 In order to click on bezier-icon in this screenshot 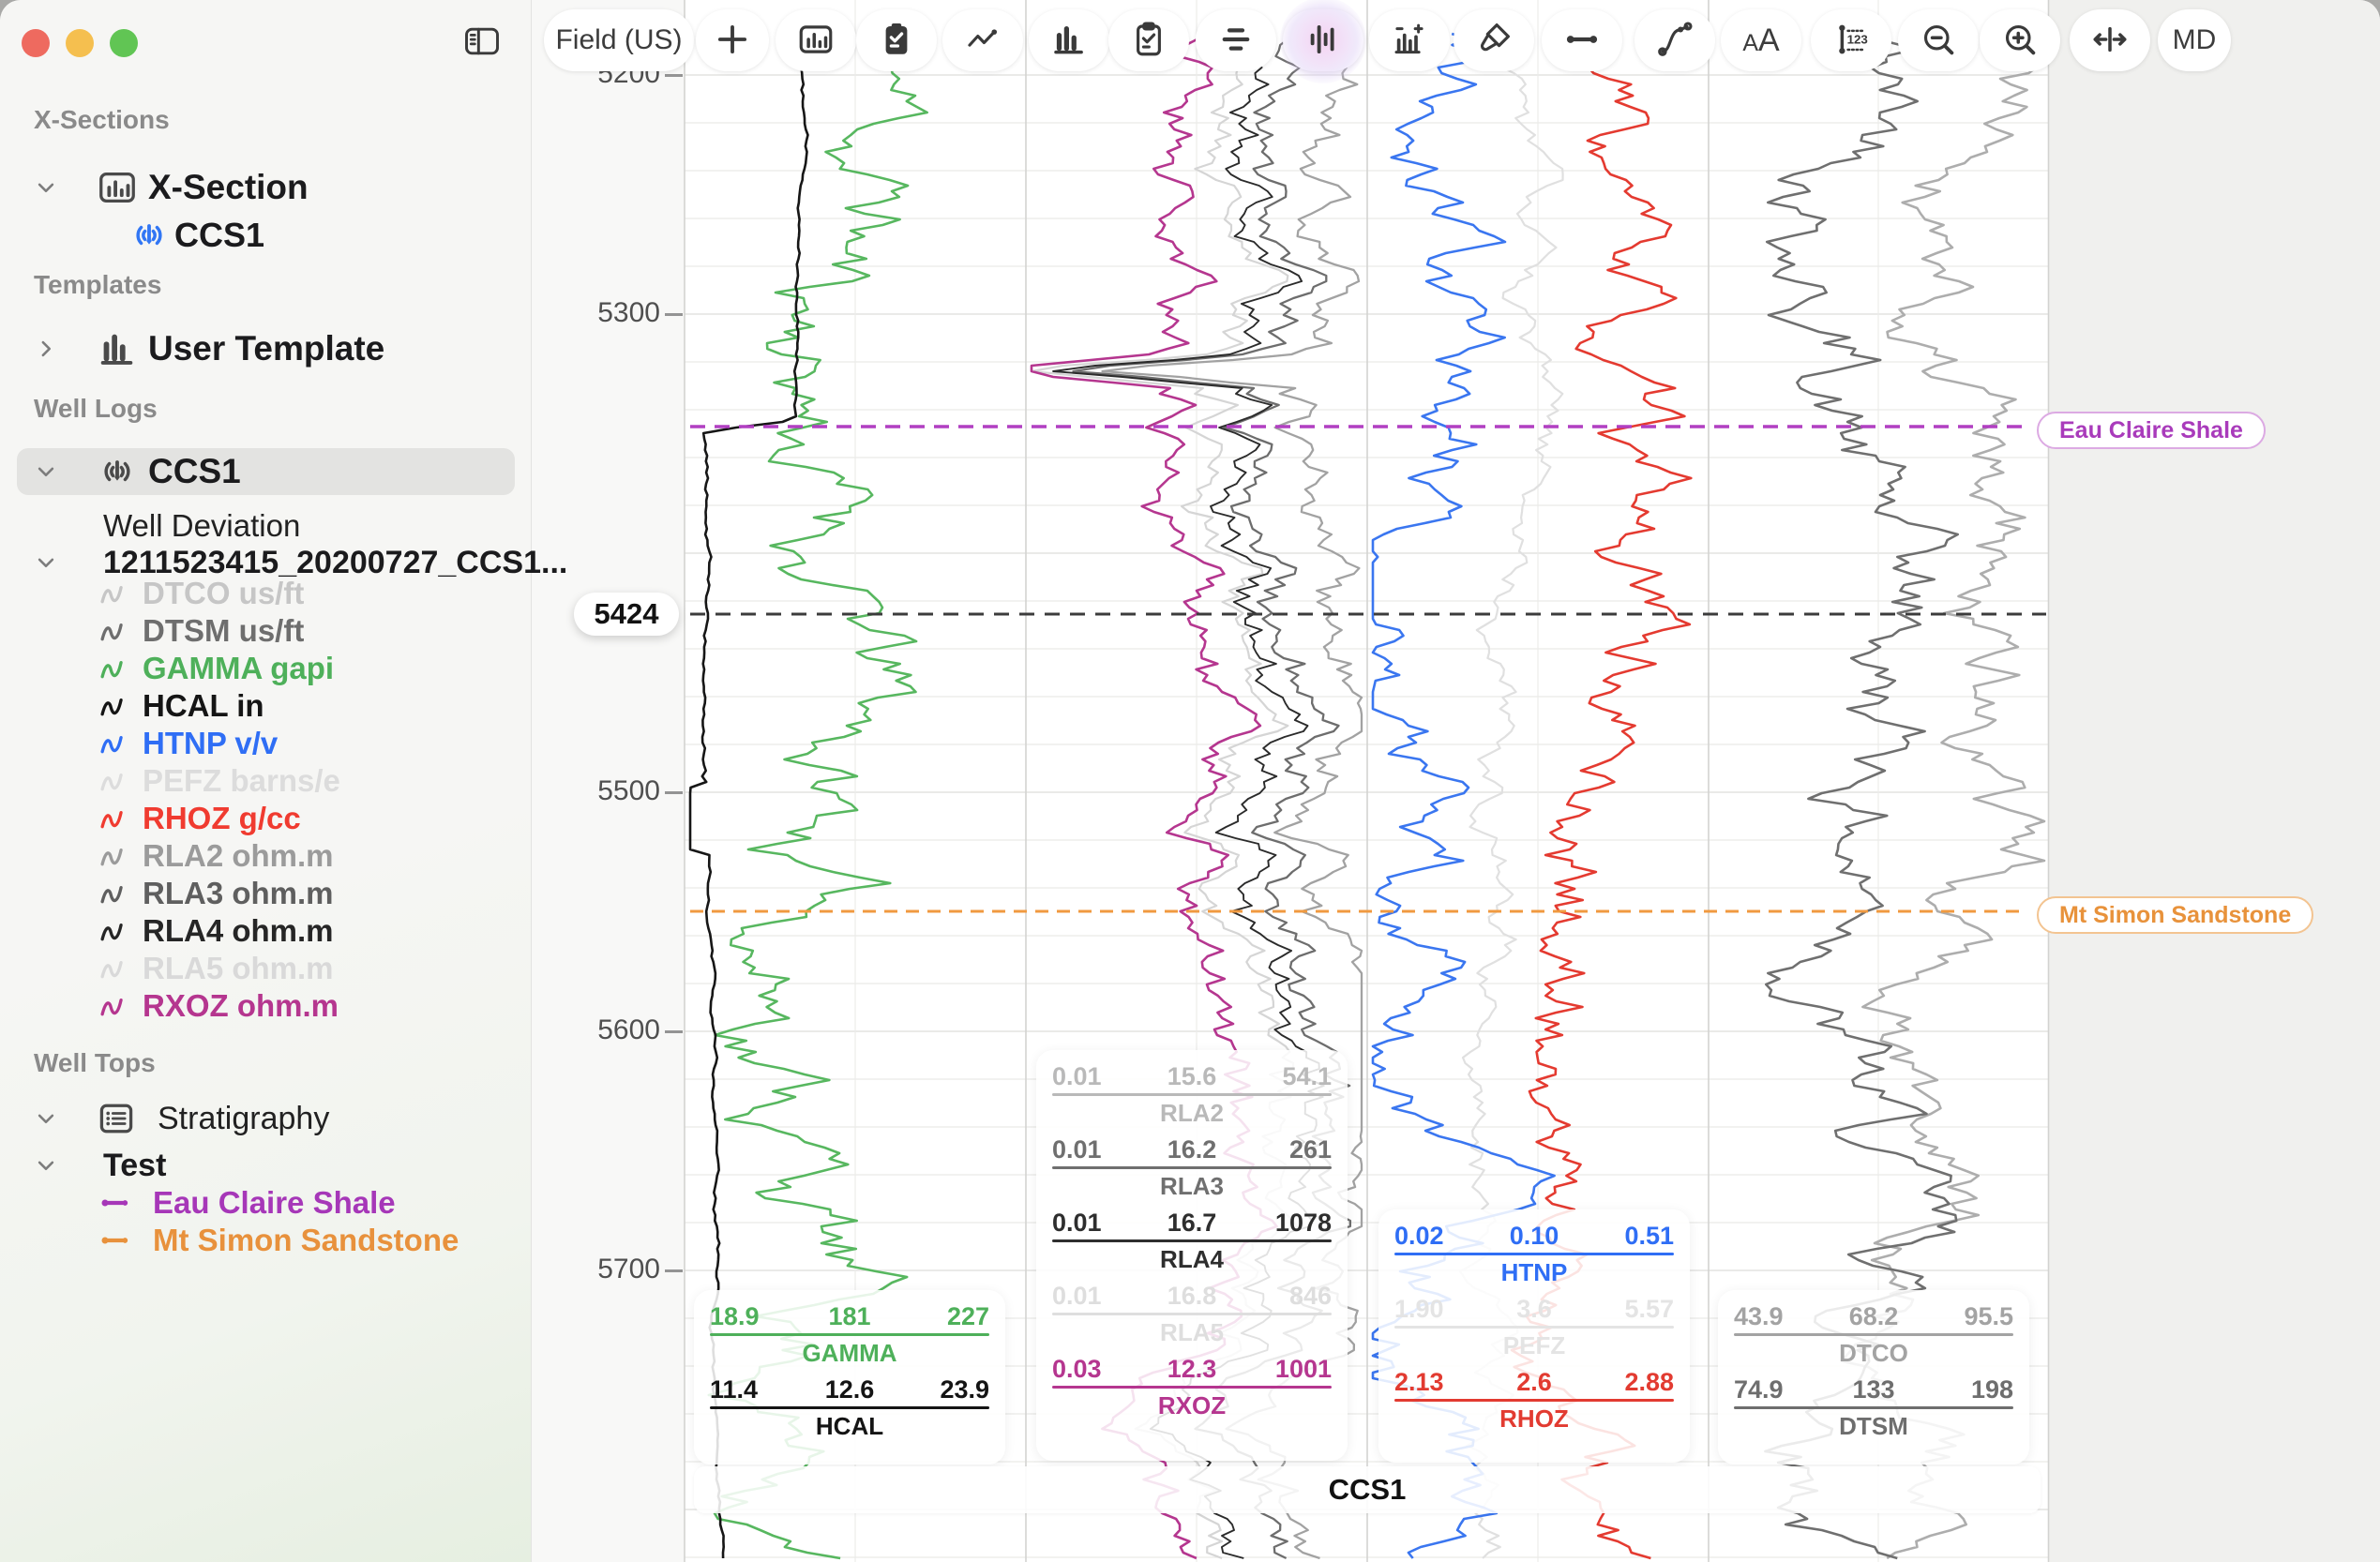, I will do `click(1675, 41)`.